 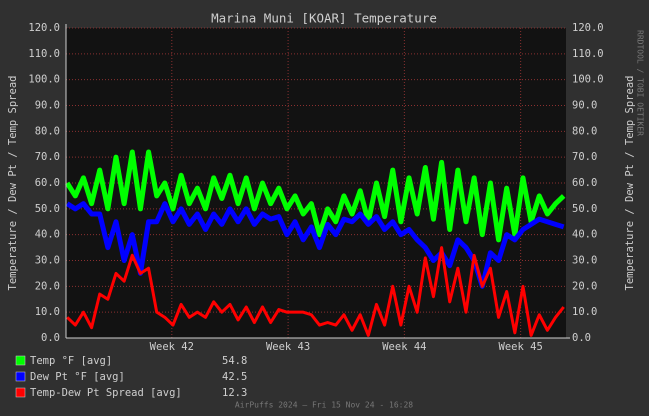 I want to click on y-tick-label: 100.0, so click(x=44, y=80).